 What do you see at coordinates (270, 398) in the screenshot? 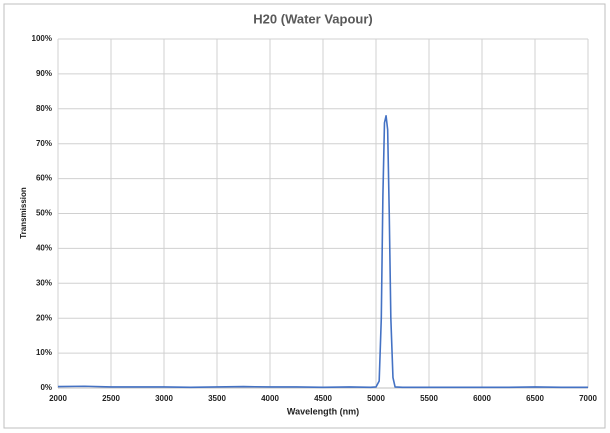
I see `x-tick-label: 4000` at bounding box center [270, 398].